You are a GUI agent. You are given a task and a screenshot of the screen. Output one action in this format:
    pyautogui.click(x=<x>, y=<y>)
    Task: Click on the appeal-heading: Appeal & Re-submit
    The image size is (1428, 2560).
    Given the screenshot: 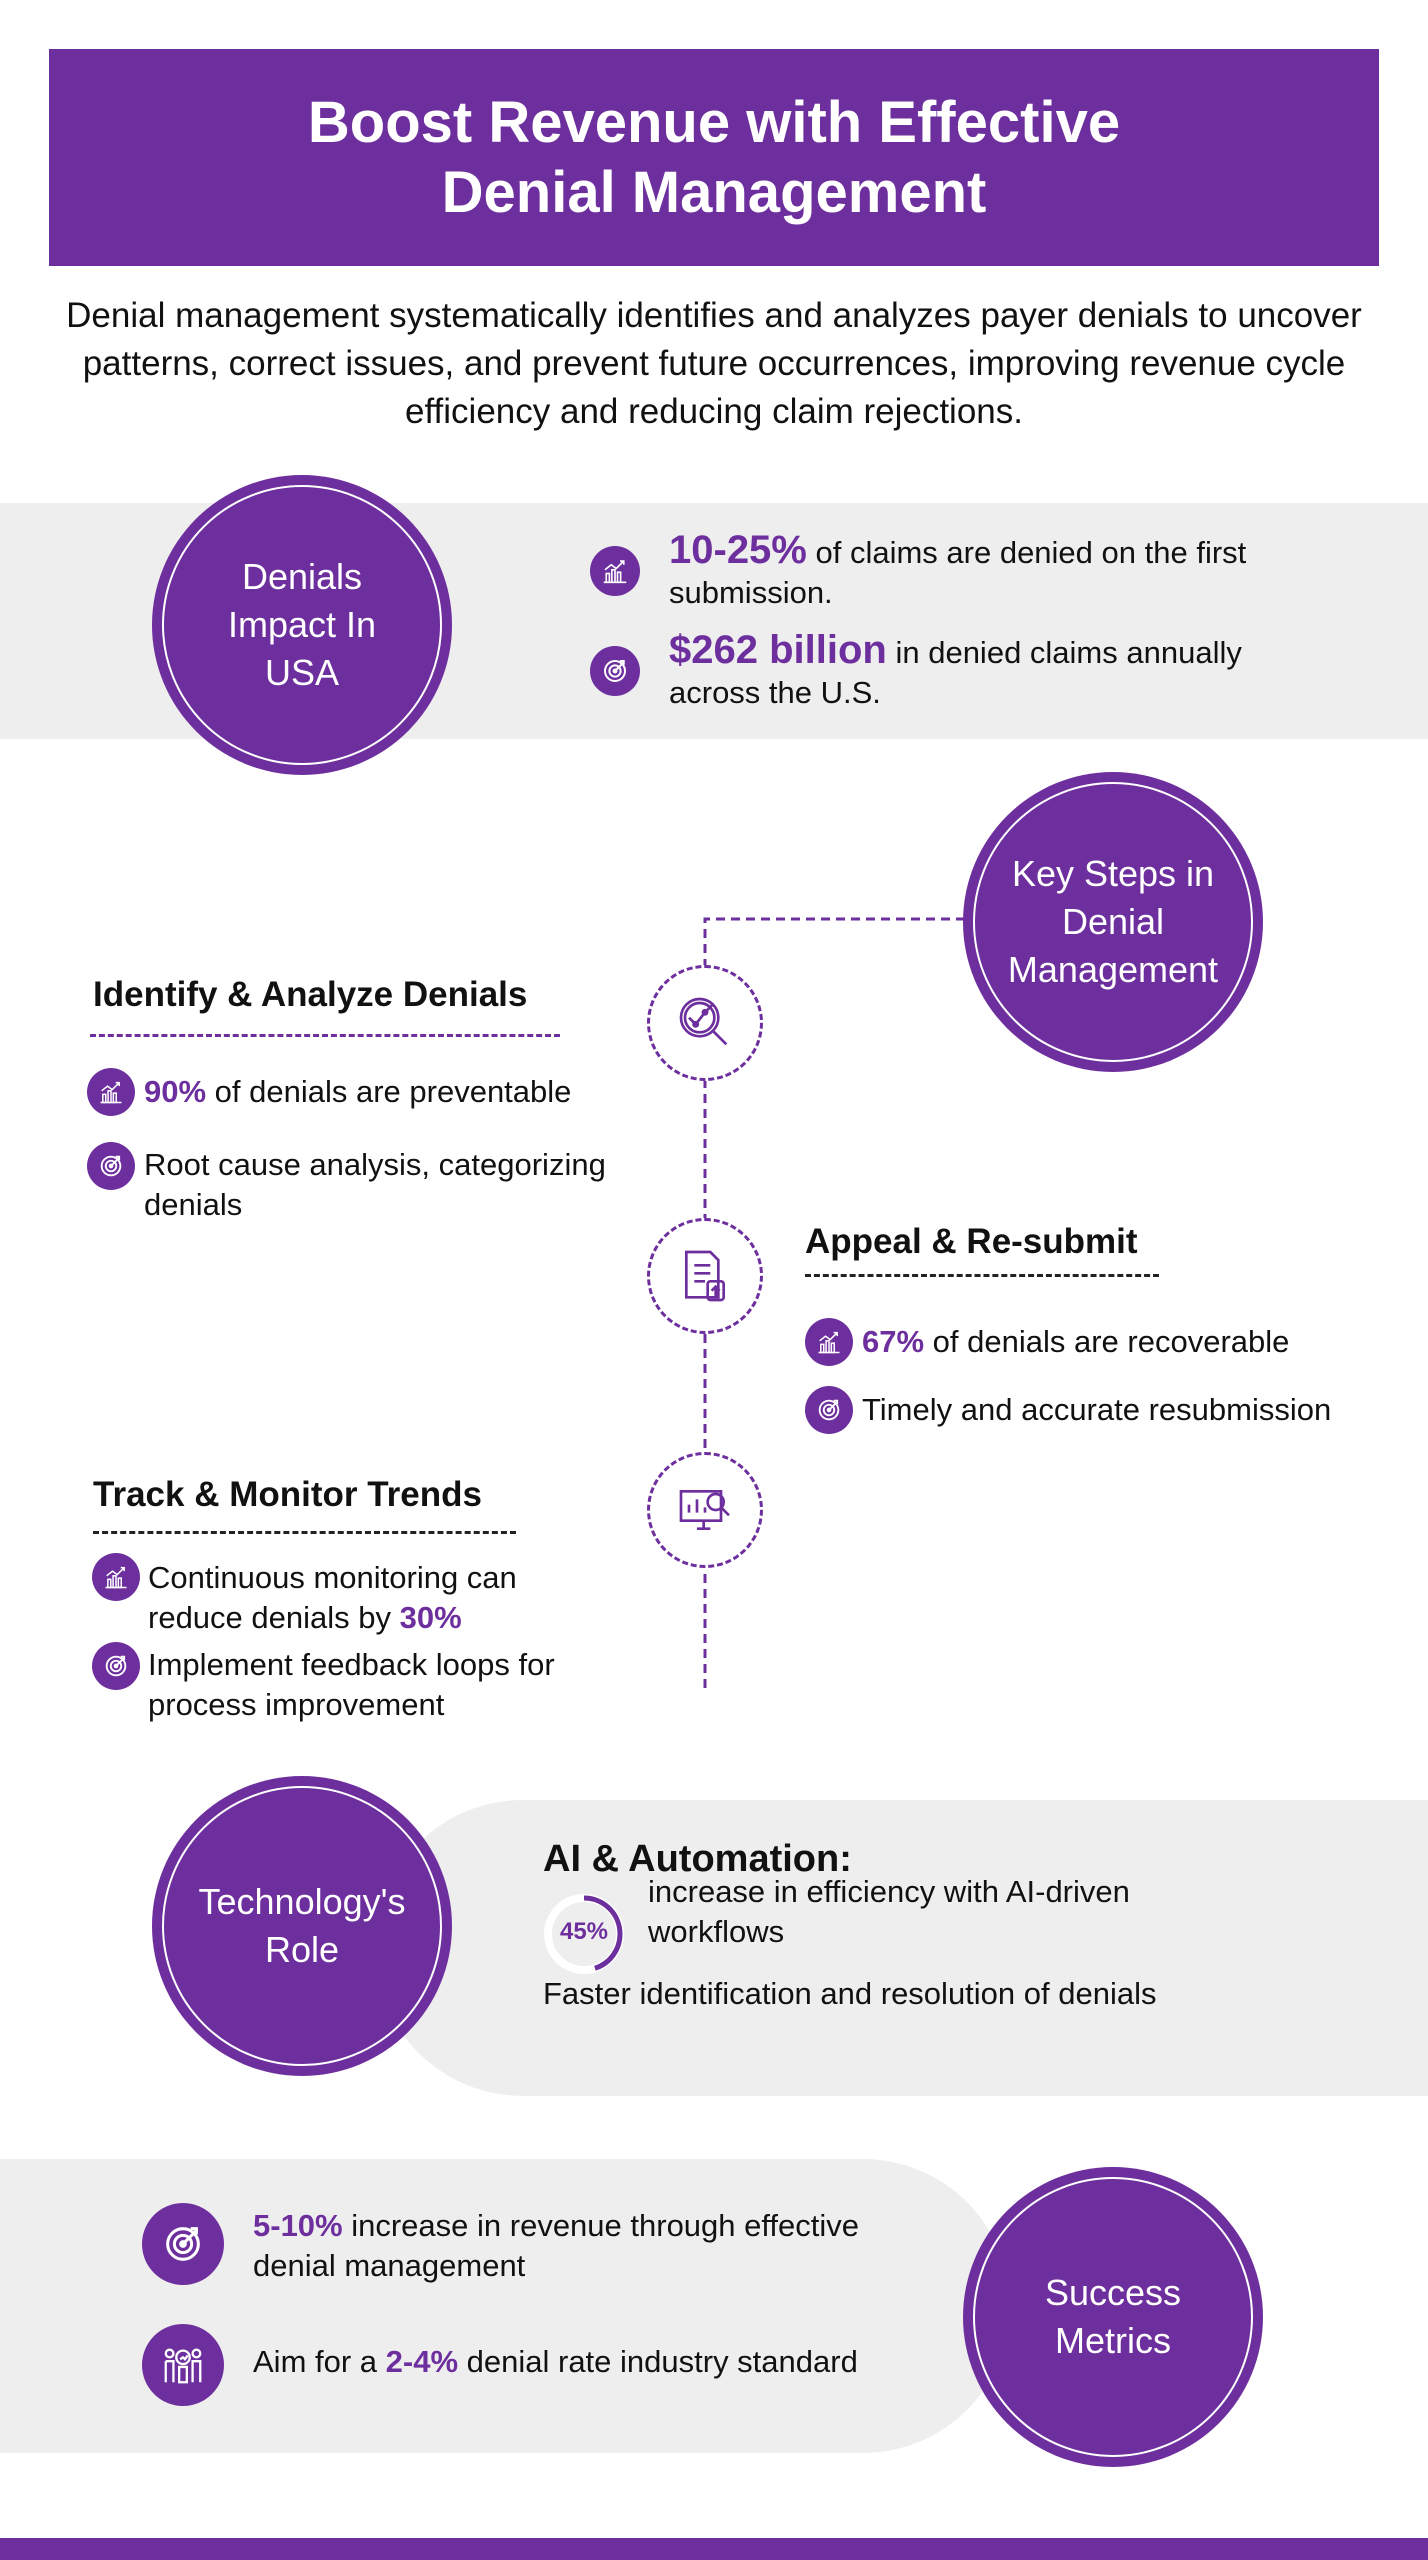 What is the action you would take?
    pyautogui.click(x=971, y=1241)
    